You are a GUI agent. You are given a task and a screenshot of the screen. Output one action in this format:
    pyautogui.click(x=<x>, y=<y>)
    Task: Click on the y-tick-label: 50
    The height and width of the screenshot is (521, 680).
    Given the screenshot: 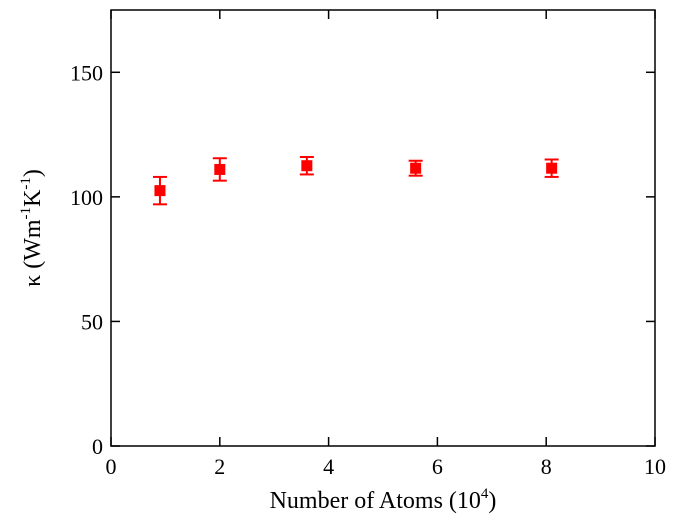 What is the action you would take?
    pyautogui.click(x=92, y=321)
    